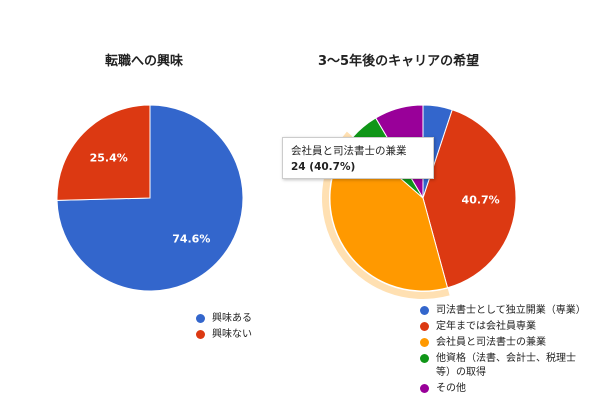 This screenshot has width=600, height=400. What do you see at coordinates (481, 200) in the screenshot?
I see `slice-data-label: 40.7%` at bounding box center [481, 200].